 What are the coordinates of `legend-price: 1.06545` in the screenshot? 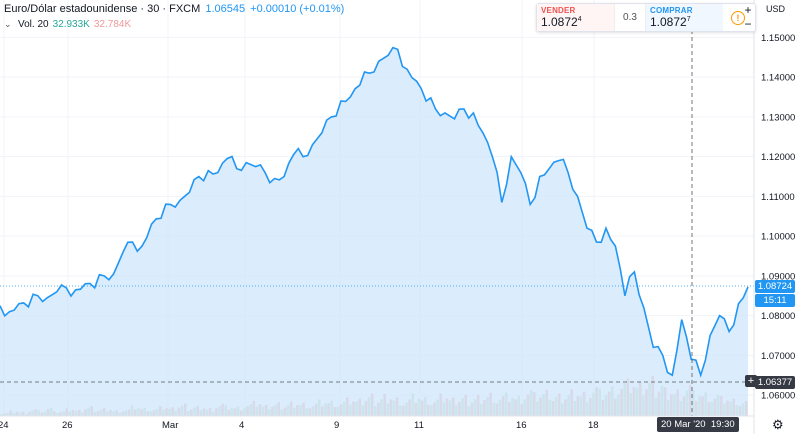 It's located at (225, 9).